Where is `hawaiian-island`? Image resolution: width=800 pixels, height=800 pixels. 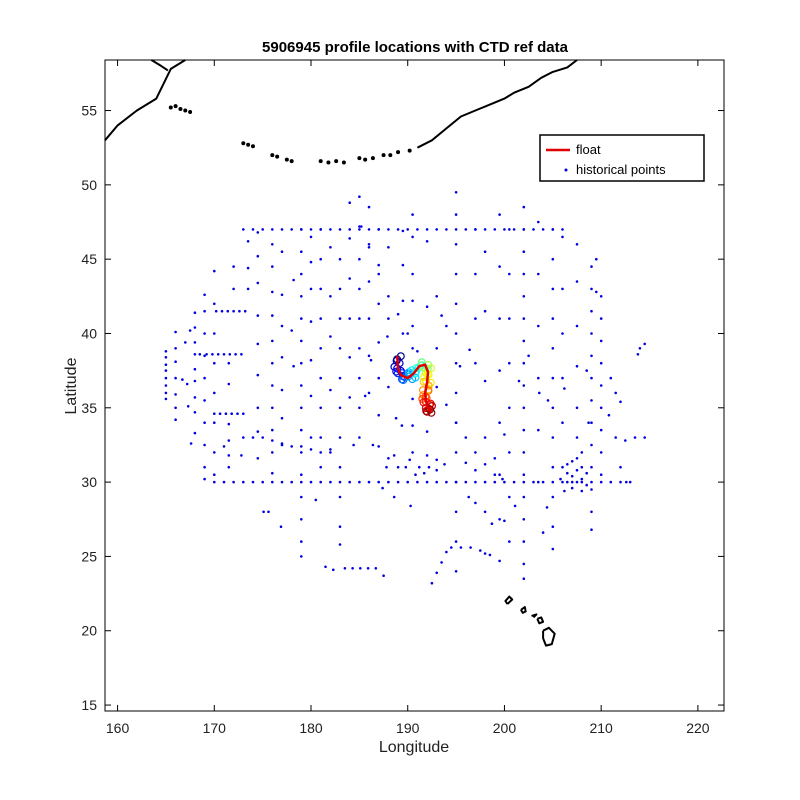
hawaiian-island is located at coordinates (523, 610).